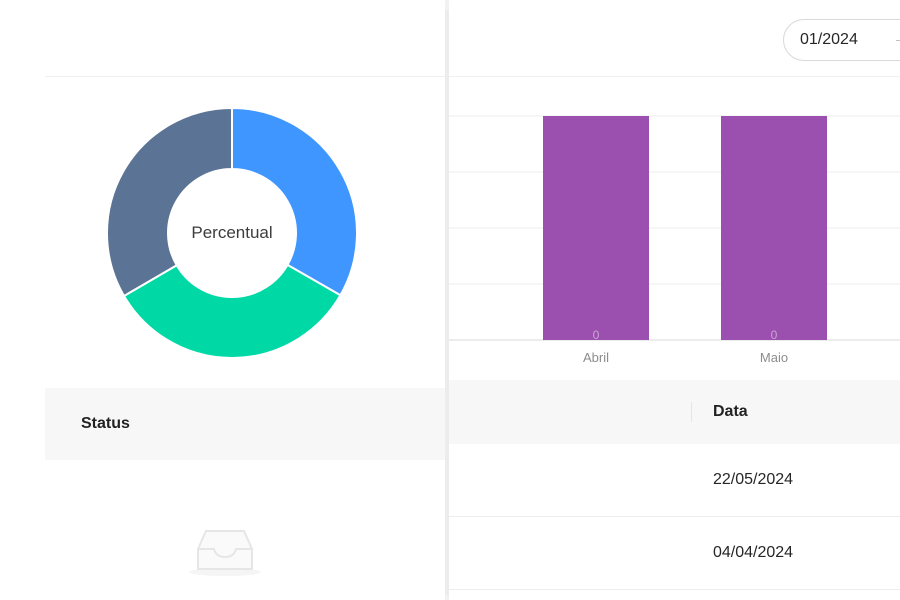  I want to click on status-panel-header, so click(222, 38).